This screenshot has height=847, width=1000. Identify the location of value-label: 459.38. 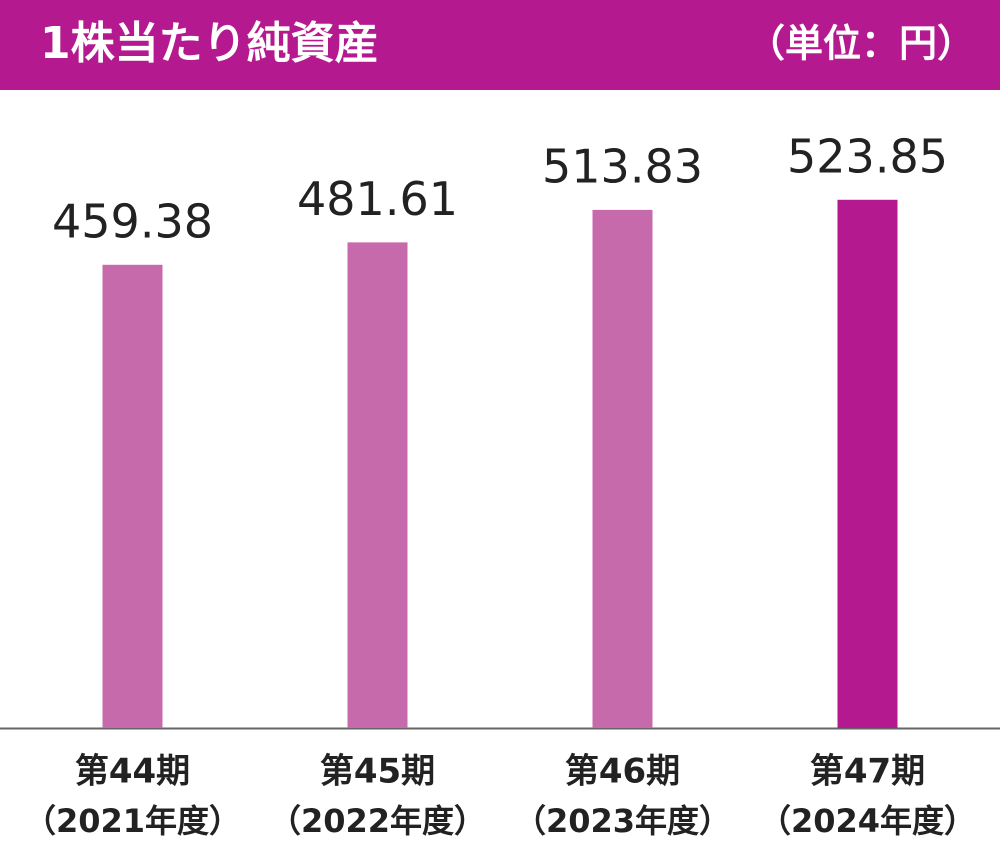
(132, 221).